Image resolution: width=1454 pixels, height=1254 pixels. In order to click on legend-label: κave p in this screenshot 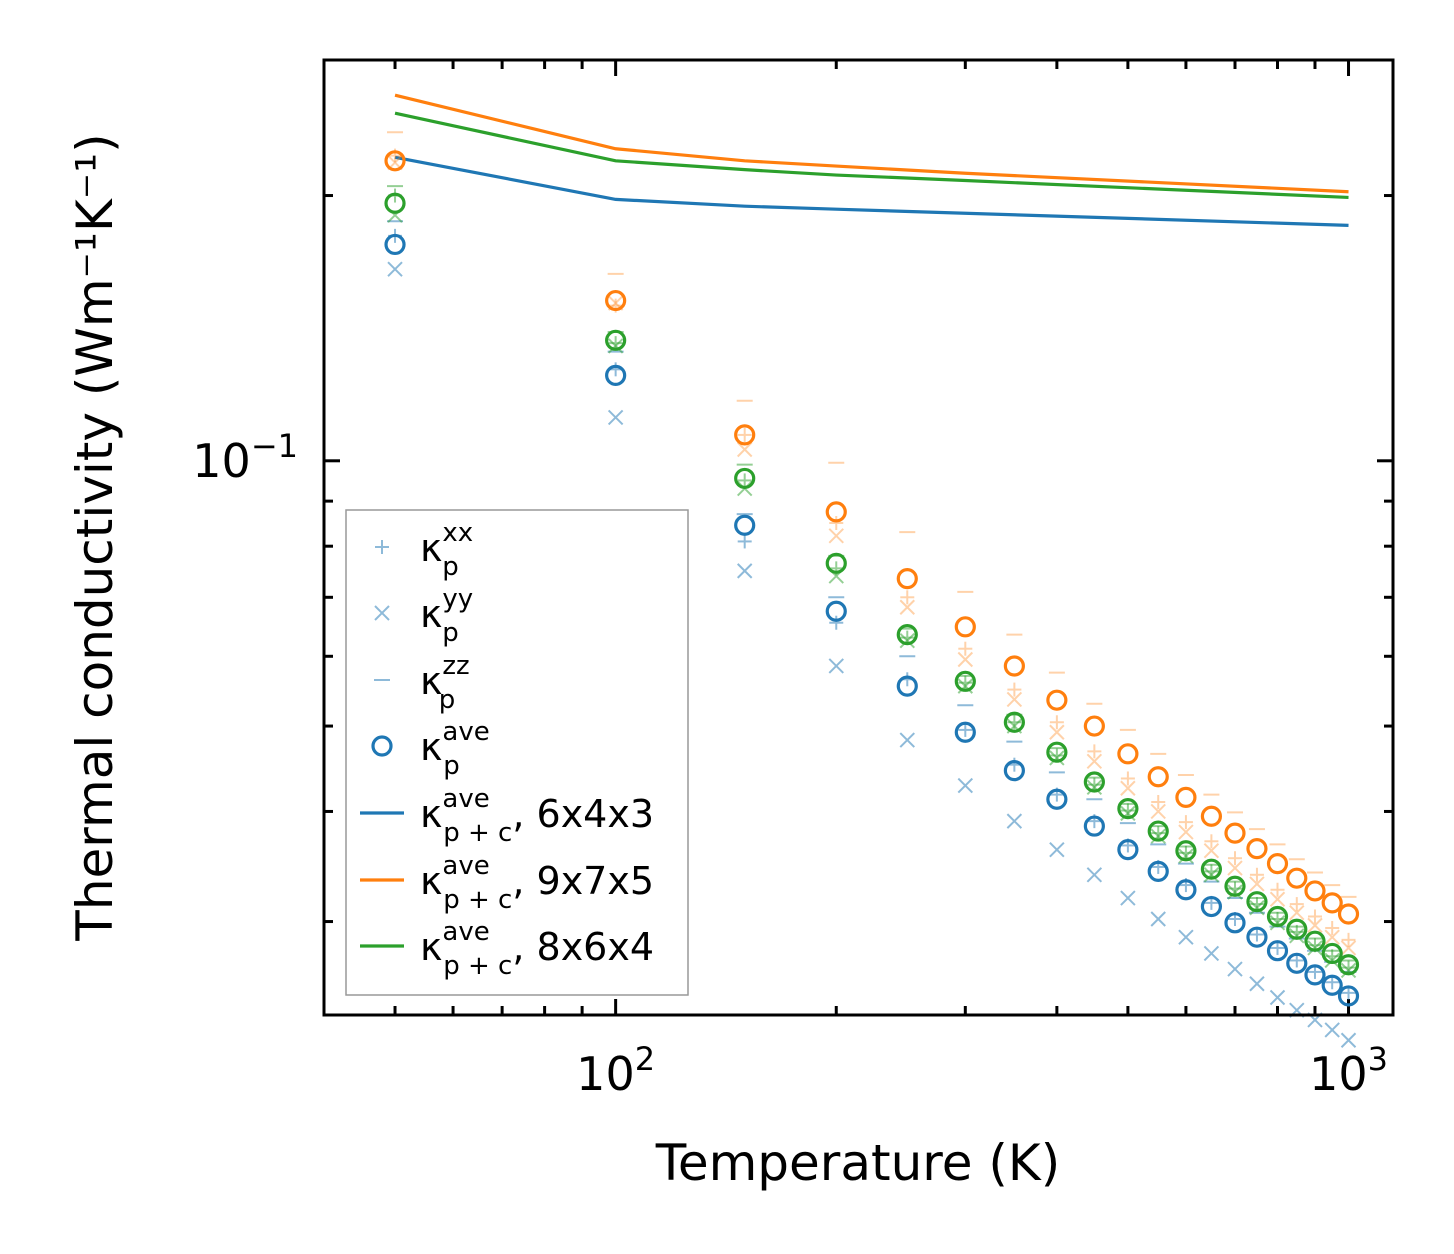, I will do `click(455, 749)`.